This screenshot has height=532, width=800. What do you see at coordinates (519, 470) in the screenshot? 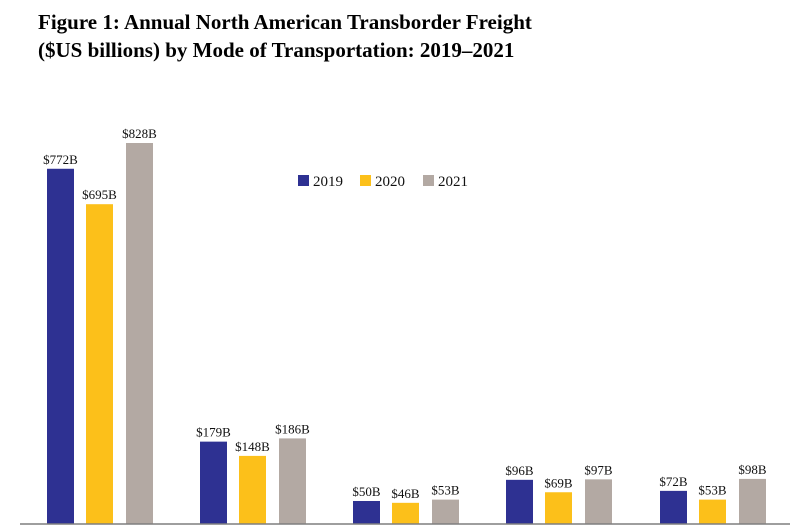
I see `data-label-2019-group-4: $96B` at bounding box center [519, 470].